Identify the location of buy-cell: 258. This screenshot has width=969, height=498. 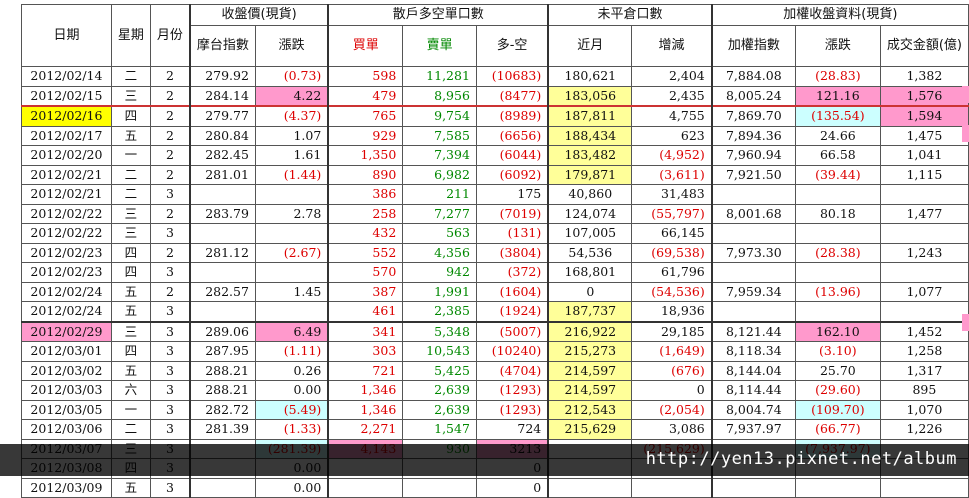
(365, 213).